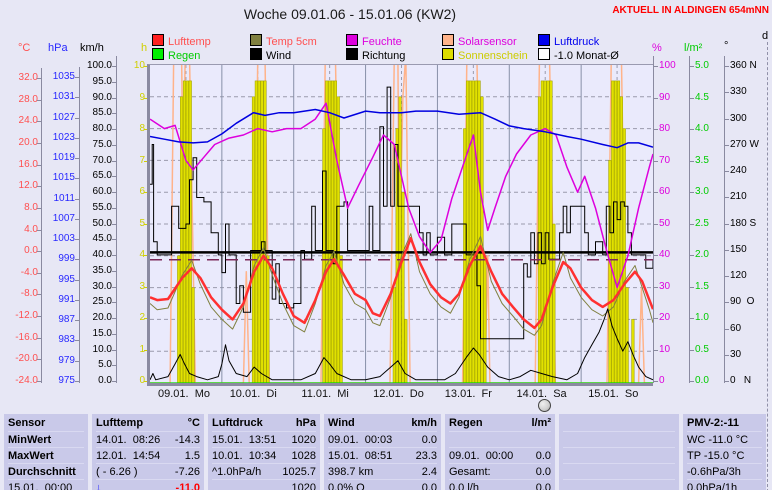 This screenshot has height=490, width=772. What do you see at coordinates (743, 223) in the screenshot?
I see `direction-axis-label: 180 S` at bounding box center [743, 223].